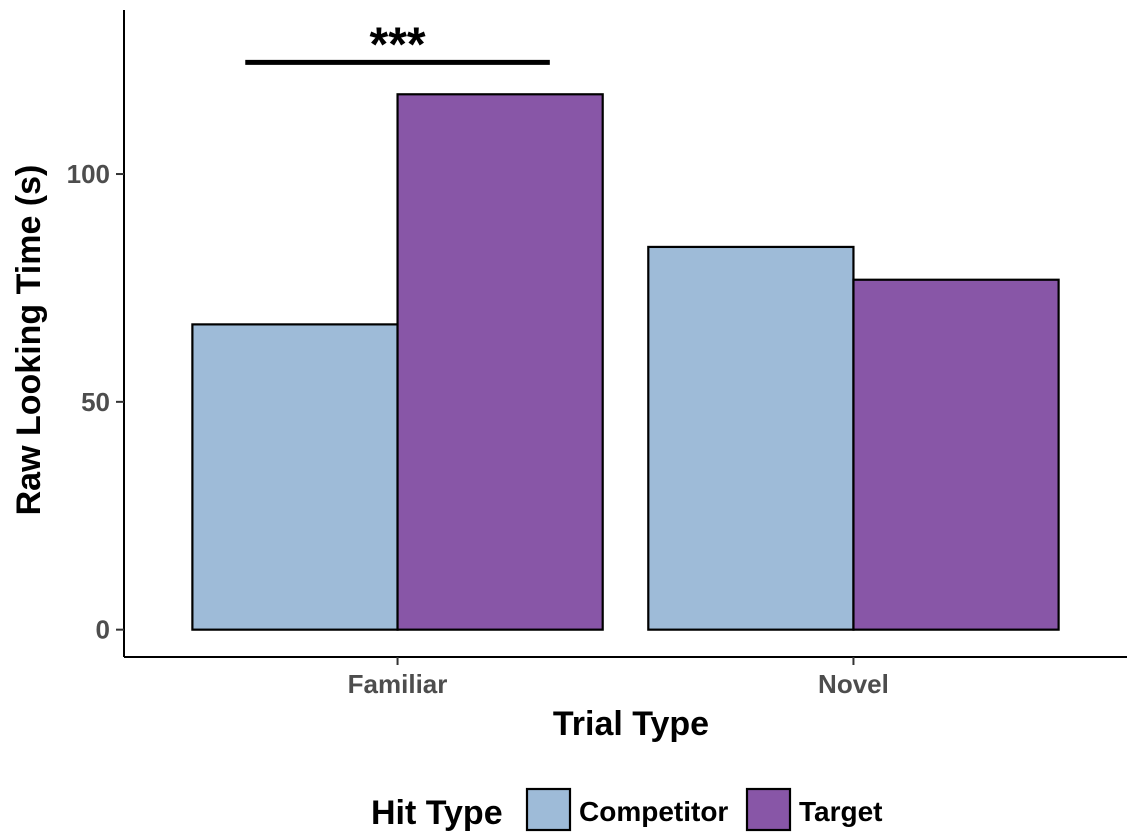 The width and height of the screenshot is (1127, 832). What do you see at coordinates (548, 809) in the screenshot?
I see `legend-key-competitor` at bounding box center [548, 809].